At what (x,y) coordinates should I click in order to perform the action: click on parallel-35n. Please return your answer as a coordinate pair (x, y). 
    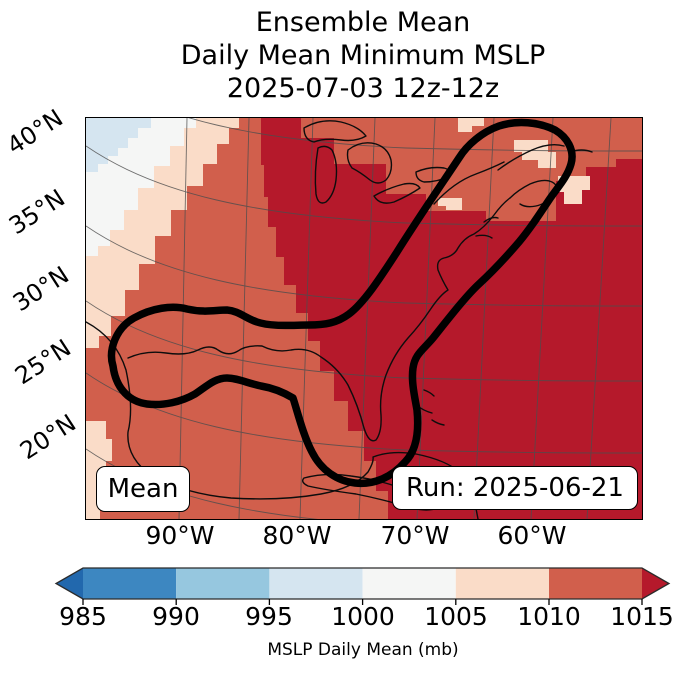
    Looking at the image, I should click on (364, 266).